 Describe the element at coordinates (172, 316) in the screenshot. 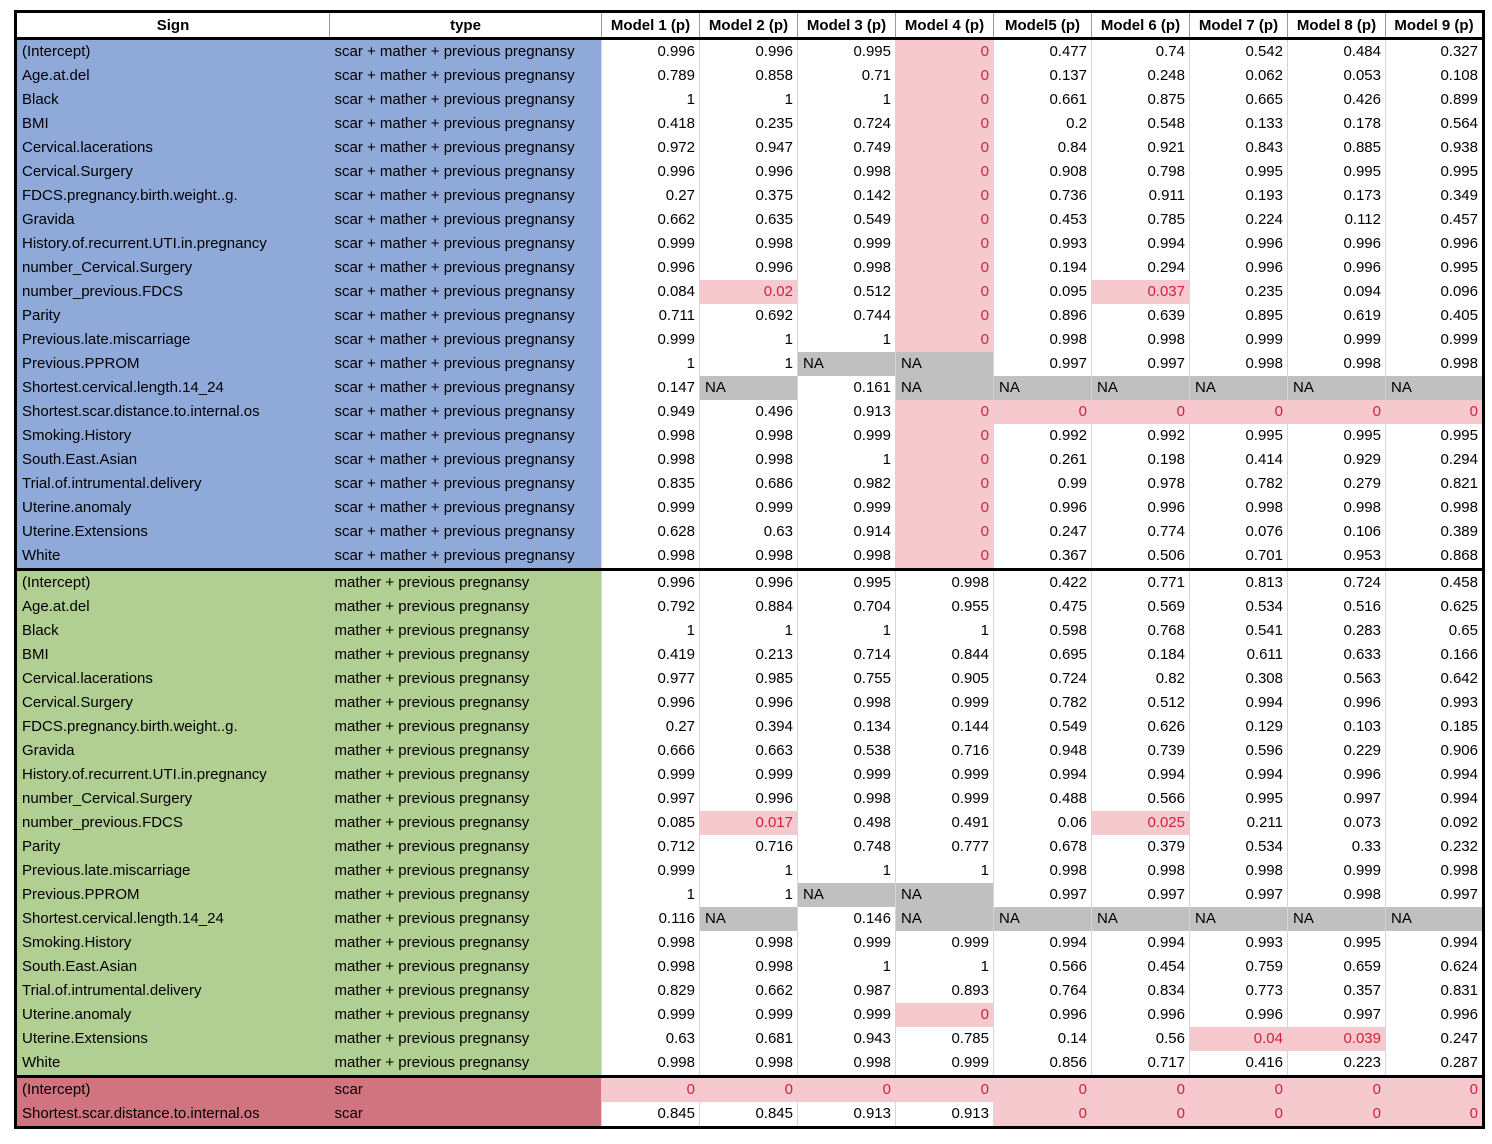

I see `sign-cell: Parity` at that location.